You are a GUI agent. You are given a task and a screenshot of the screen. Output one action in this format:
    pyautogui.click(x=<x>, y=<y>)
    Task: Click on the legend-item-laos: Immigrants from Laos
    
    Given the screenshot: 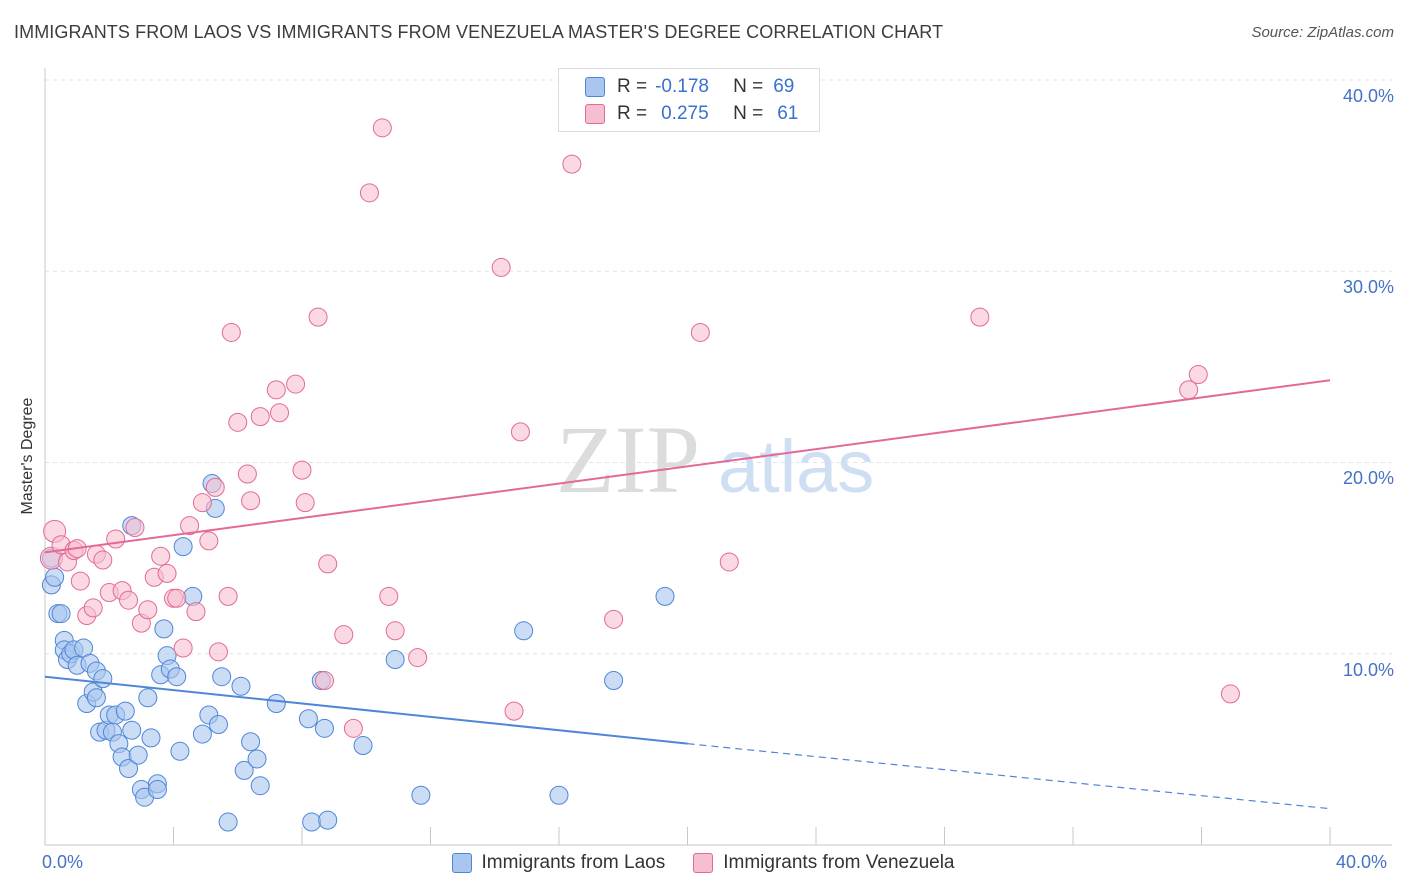 What is the action you would take?
    pyautogui.click(x=558, y=863)
    